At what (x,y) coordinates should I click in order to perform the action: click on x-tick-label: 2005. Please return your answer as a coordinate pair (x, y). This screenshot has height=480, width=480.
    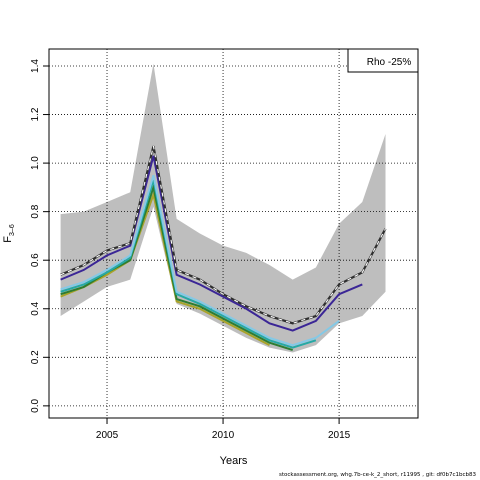
    Looking at the image, I should click on (107, 435).